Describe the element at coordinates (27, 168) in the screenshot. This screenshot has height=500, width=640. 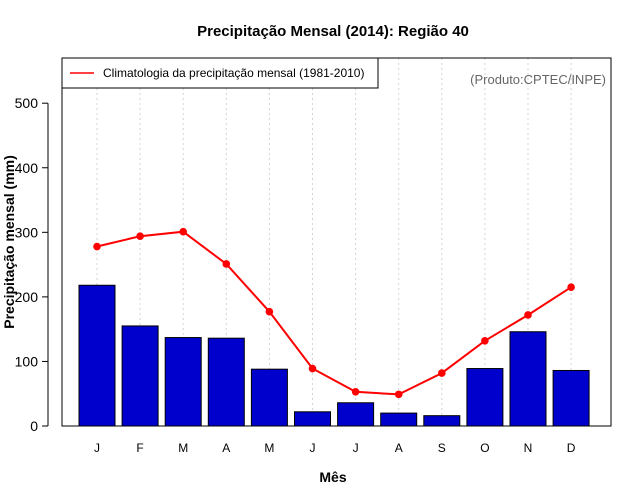
I see `y-tick-label: 400` at that location.